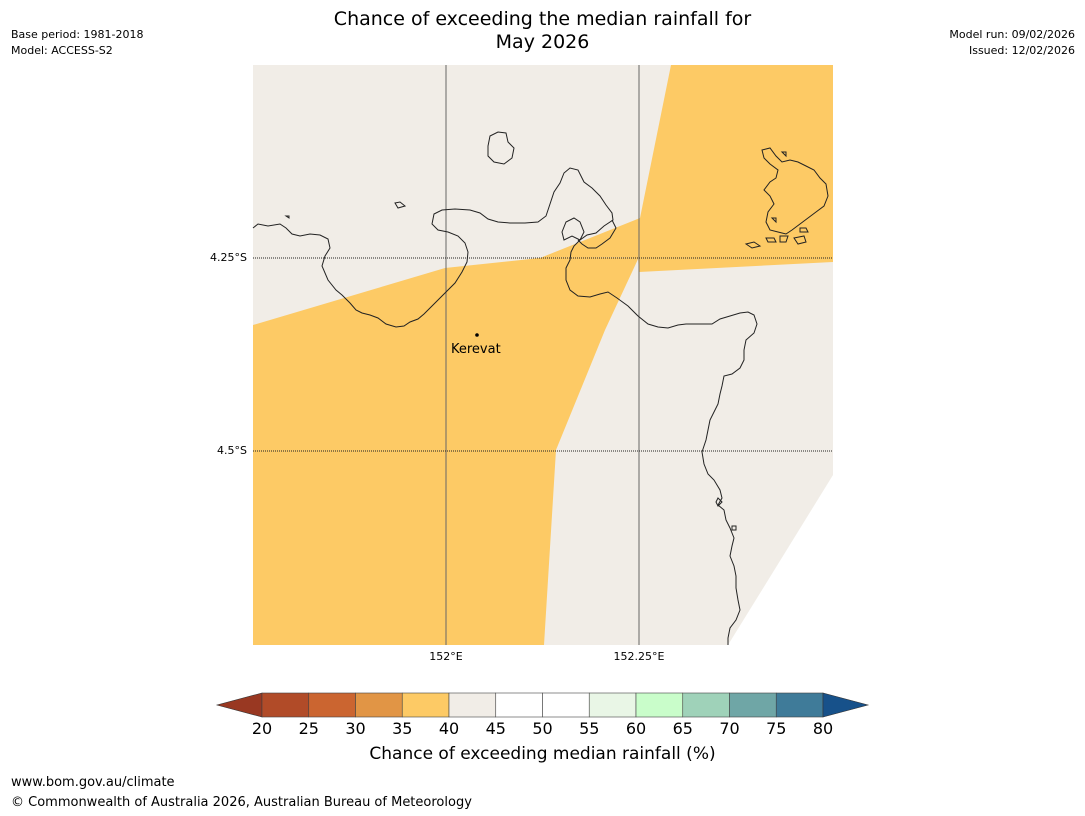 The width and height of the screenshot is (1085, 816). Describe the element at coordinates (495, 728) in the screenshot. I see `colorbar-tick-45: 45` at that location.